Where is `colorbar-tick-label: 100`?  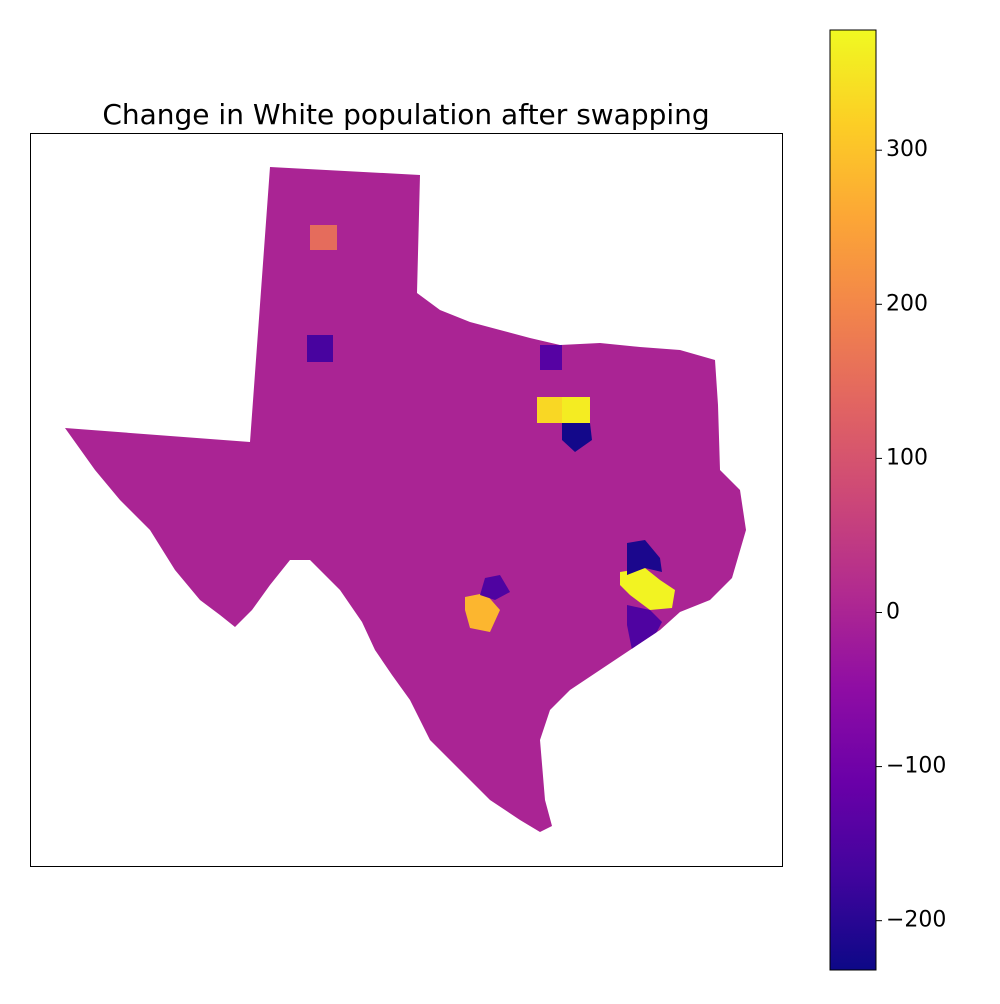
colorbar-tick-label: 100 is located at coordinates (907, 457).